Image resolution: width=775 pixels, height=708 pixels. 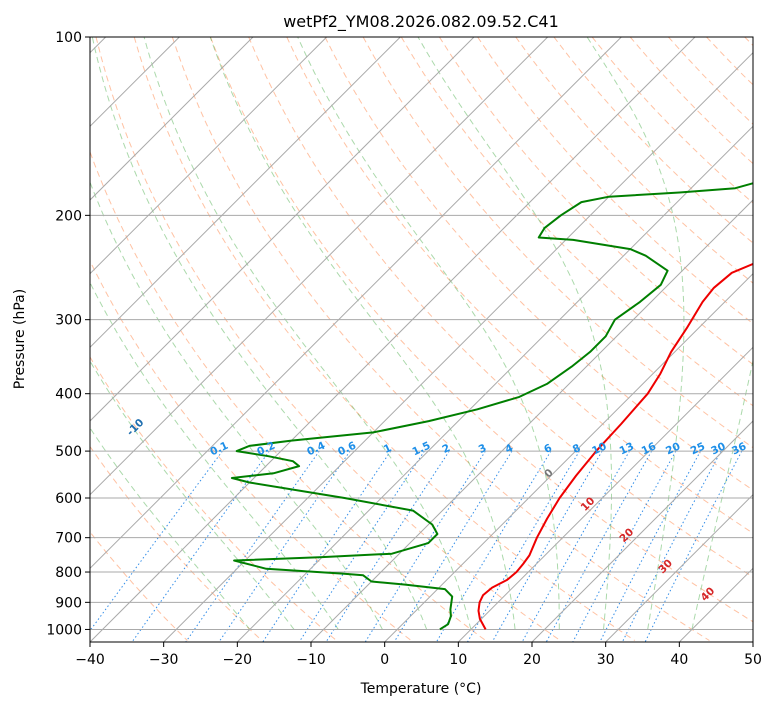 I want to click on x-tick-label: −30, so click(x=164, y=660).